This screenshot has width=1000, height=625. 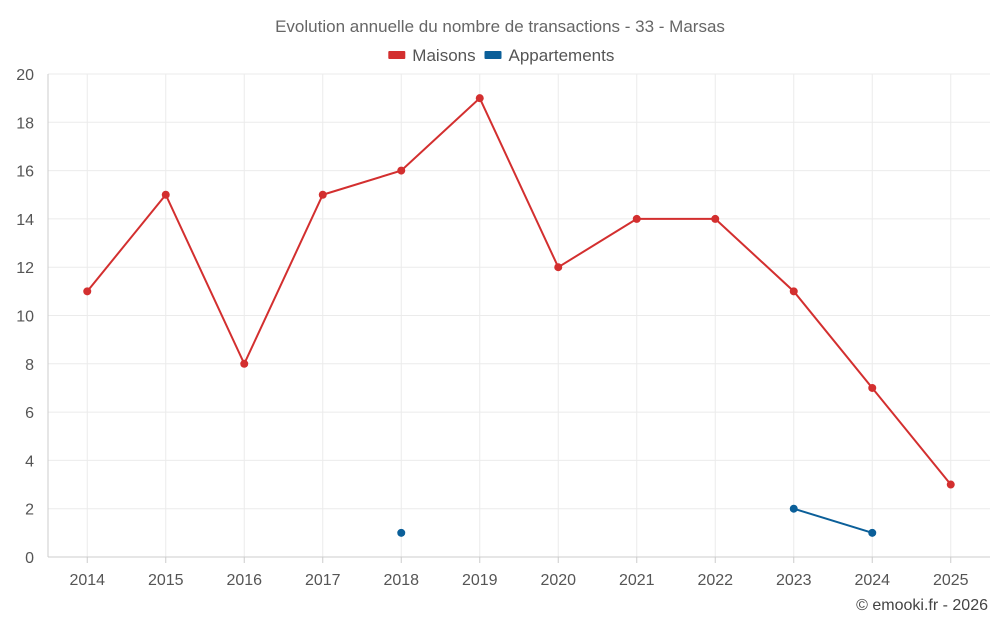 I want to click on x-tick-label: 2014, so click(x=87, y=580).